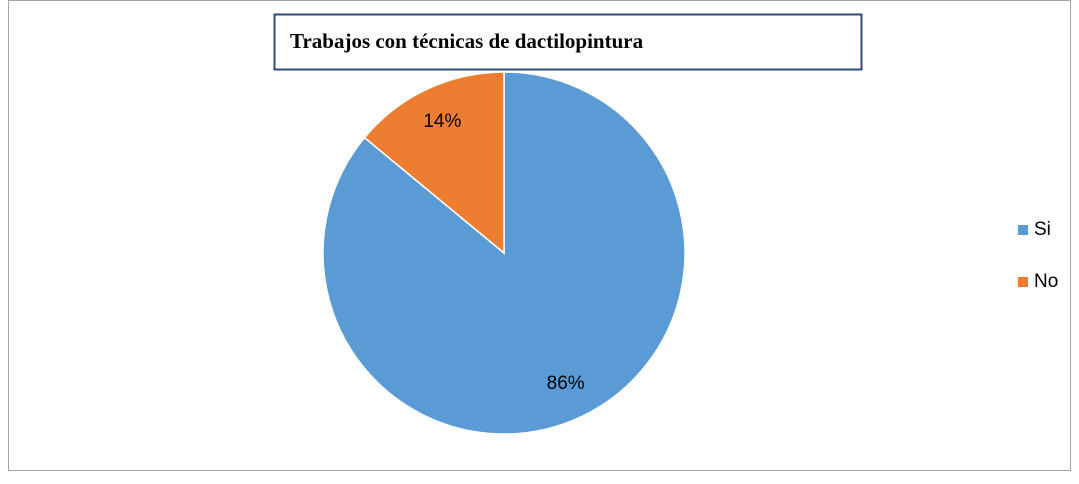  Describe the element at coordinates (467, 41) in the screenshot. I see `chart-title: Trabajos con técnicas de dactilopintura` at that location.